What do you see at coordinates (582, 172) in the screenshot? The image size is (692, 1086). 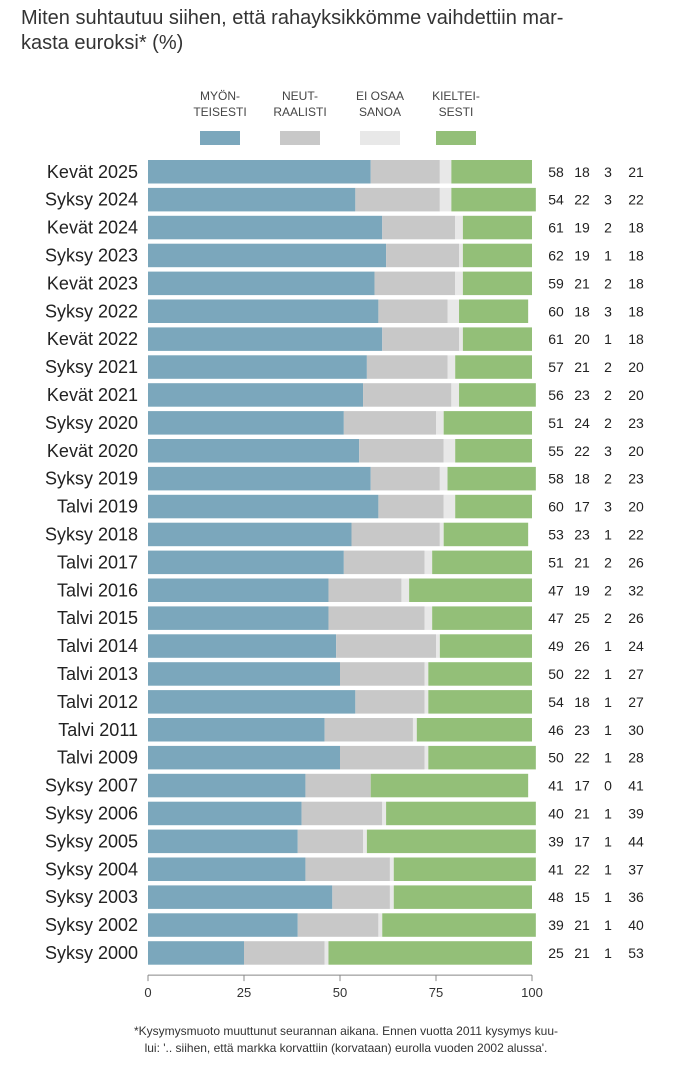 I see `value-label-0-1: 18` at bounding box center [582, 172].